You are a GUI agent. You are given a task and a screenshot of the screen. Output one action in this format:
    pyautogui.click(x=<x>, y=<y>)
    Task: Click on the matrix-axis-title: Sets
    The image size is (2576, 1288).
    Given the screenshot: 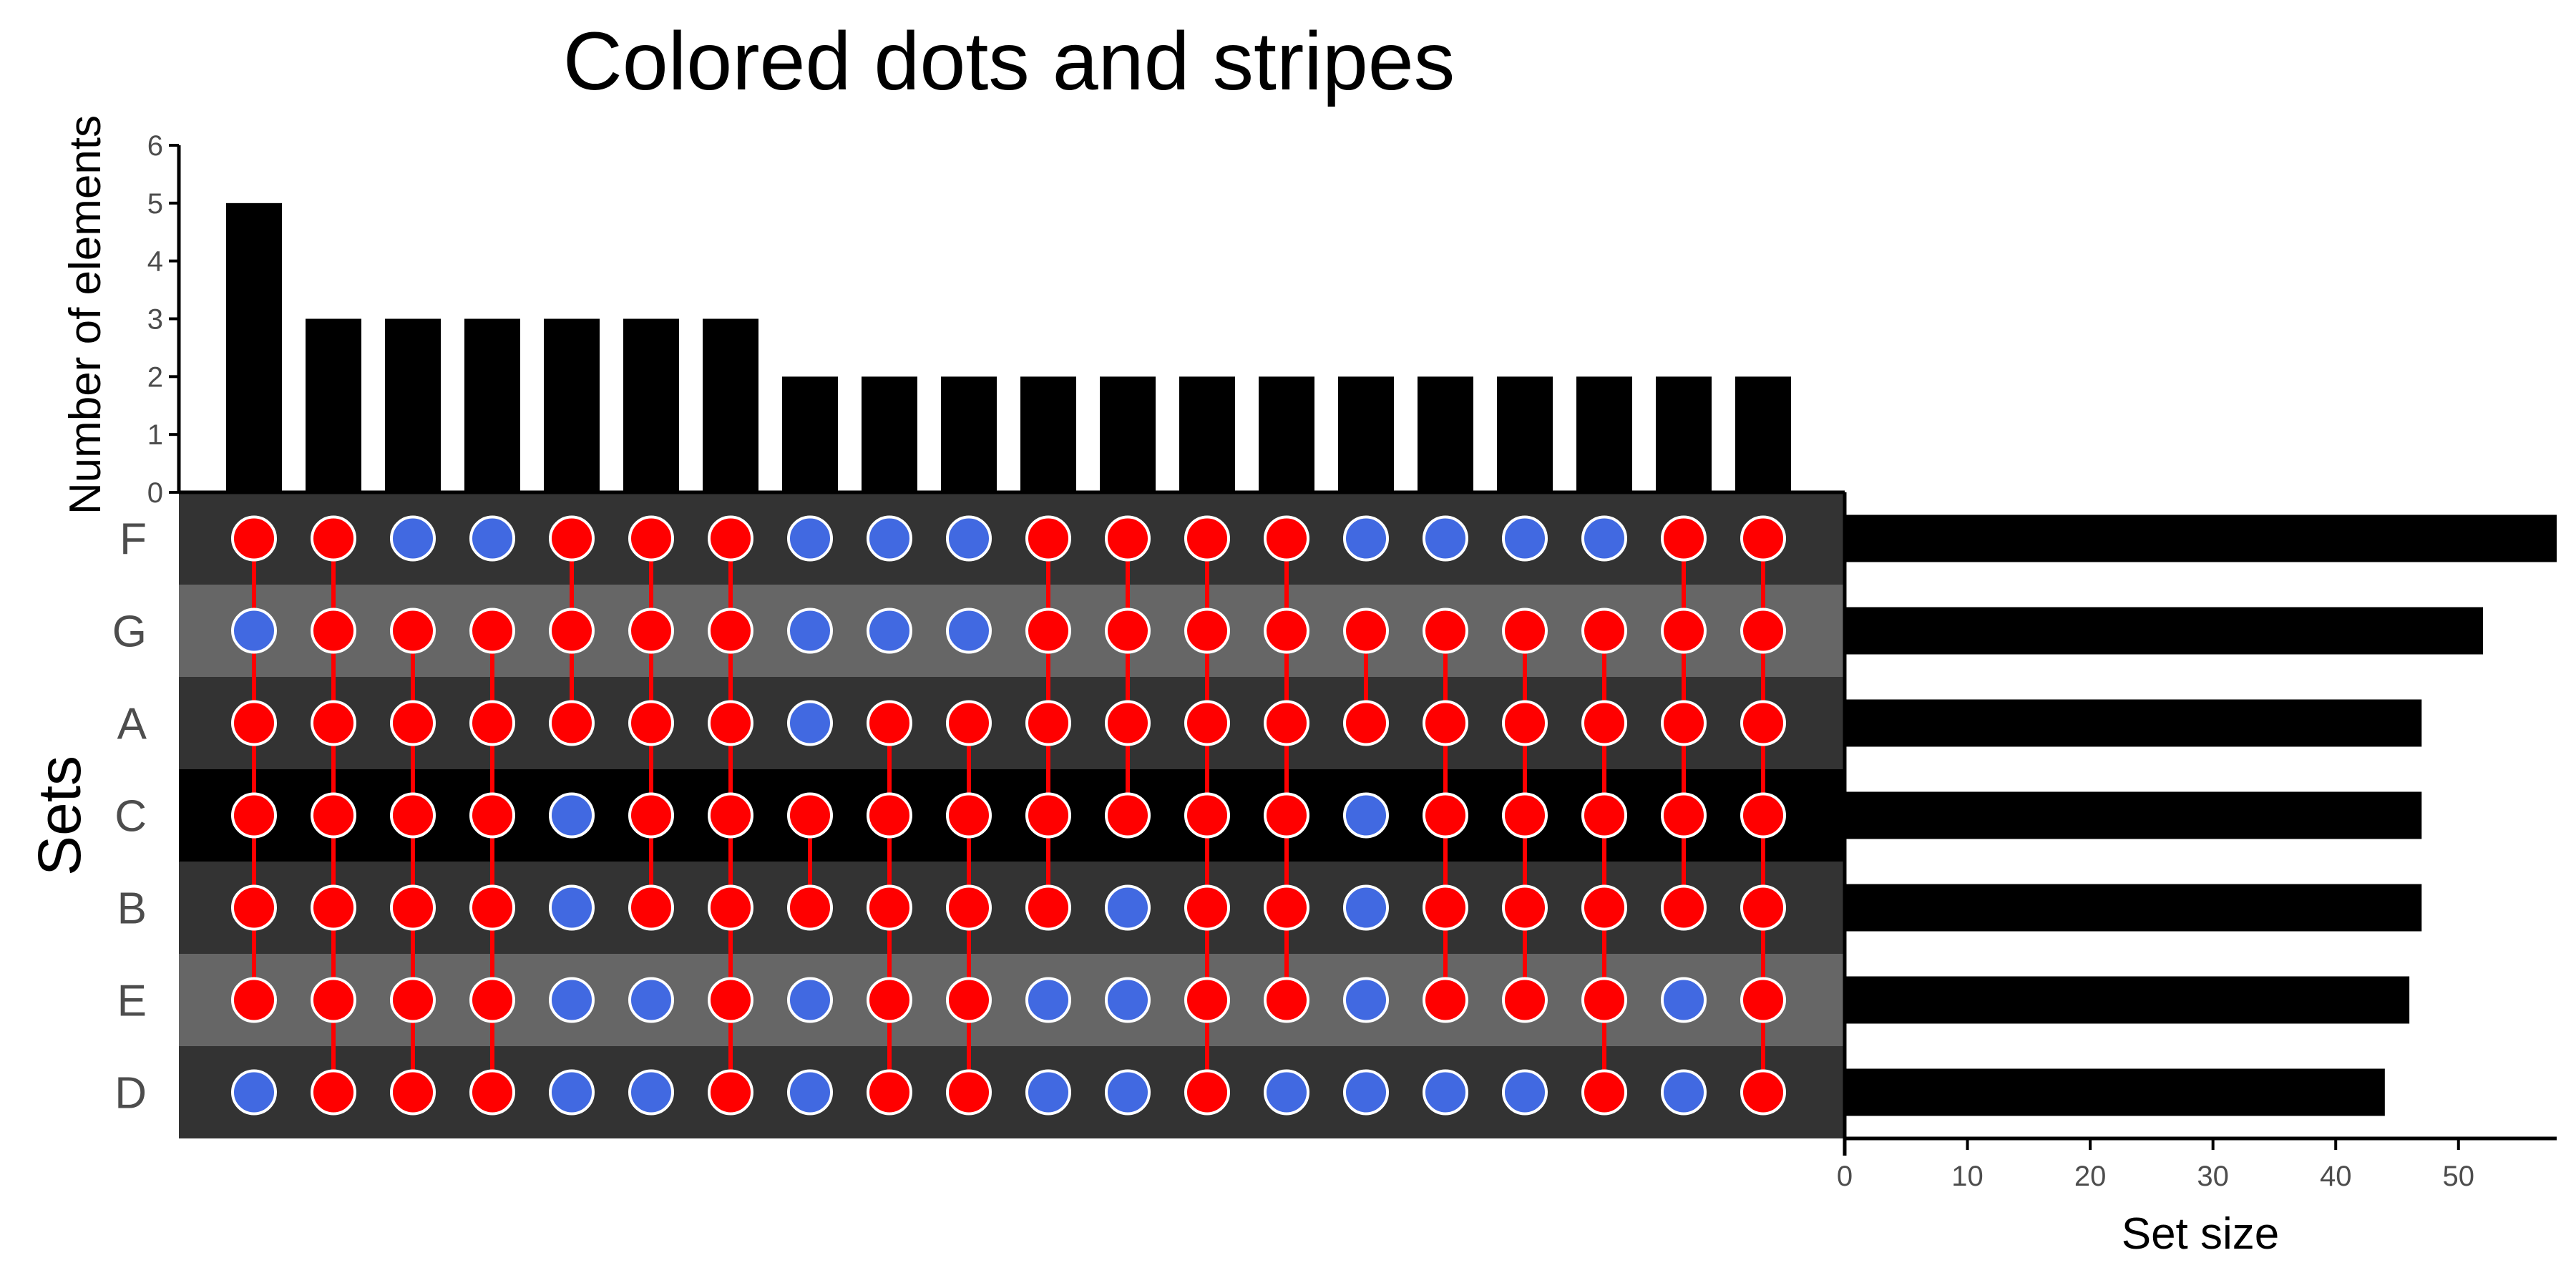 What is the action you would take?
    pyautogui.click(x=59, y=816)
    